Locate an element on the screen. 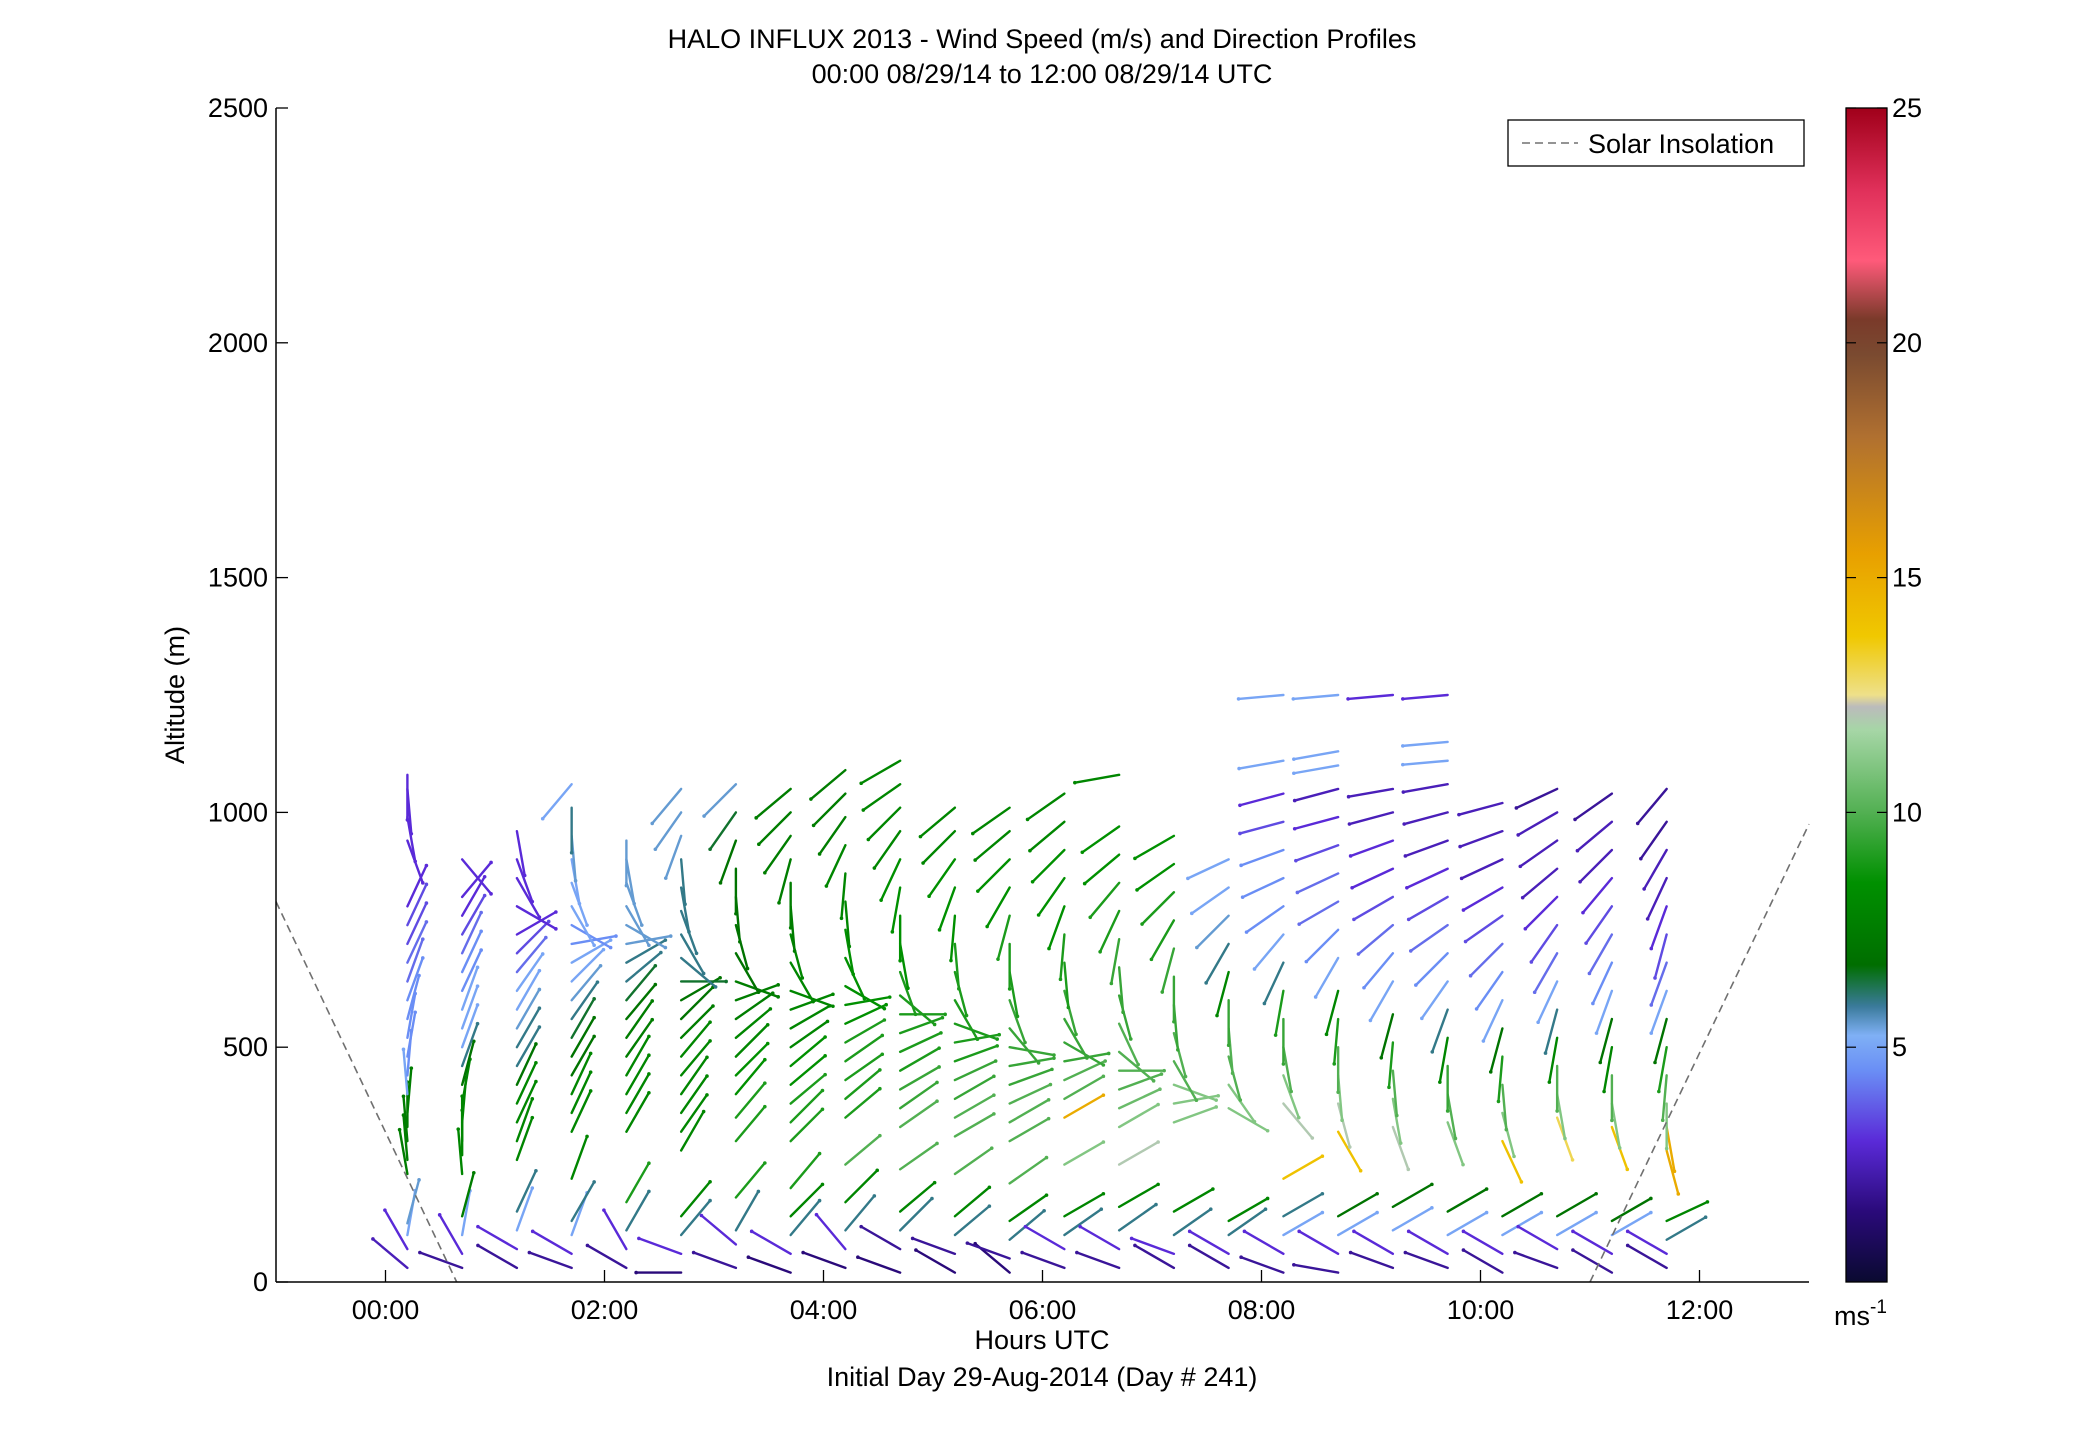  x-tick-label: 12:00 is located at coordinates (1700, 1310).